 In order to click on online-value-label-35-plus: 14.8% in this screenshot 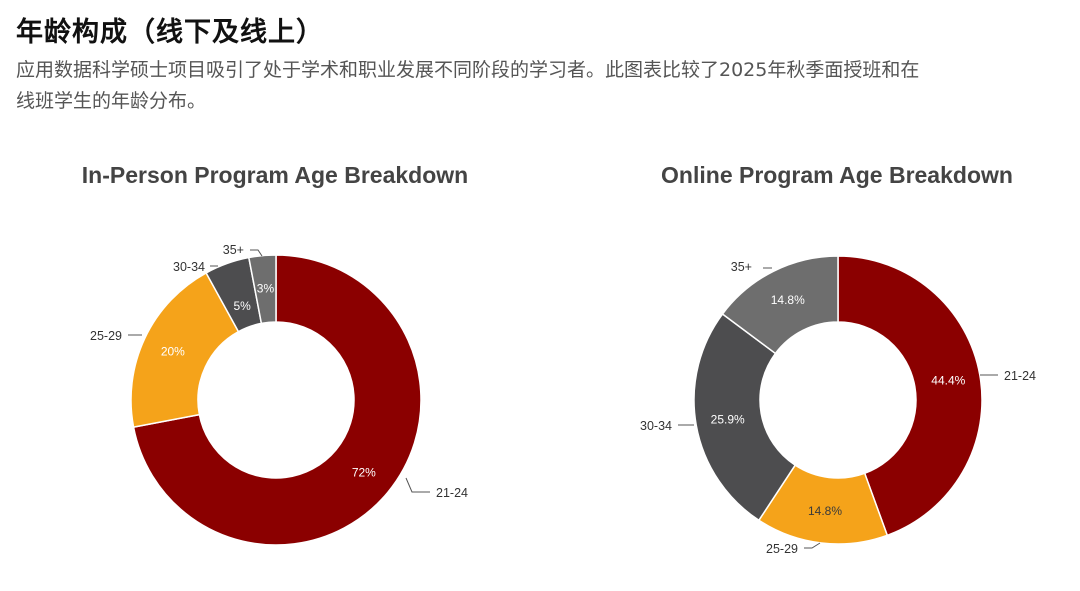, I will do `click(788, 300)`.